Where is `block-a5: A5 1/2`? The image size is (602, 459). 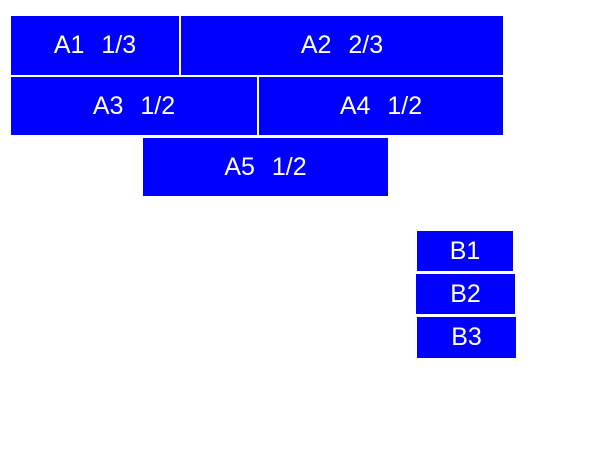
block-a5: A5 1/2 is located at coordinates (265, 167).